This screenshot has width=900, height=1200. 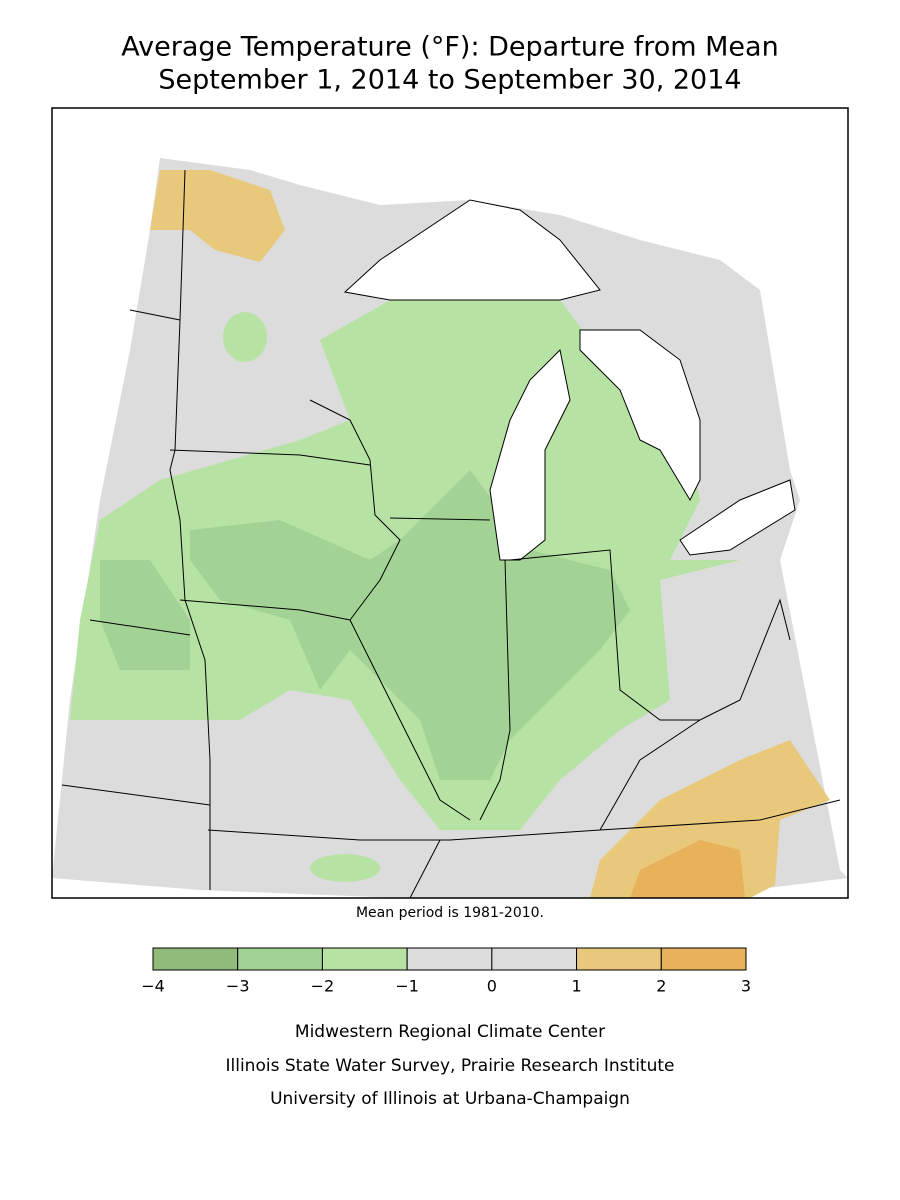 I want to click on legend: −4 −3 −2 −1 0 1 2 3, so click(x=446, y=971).